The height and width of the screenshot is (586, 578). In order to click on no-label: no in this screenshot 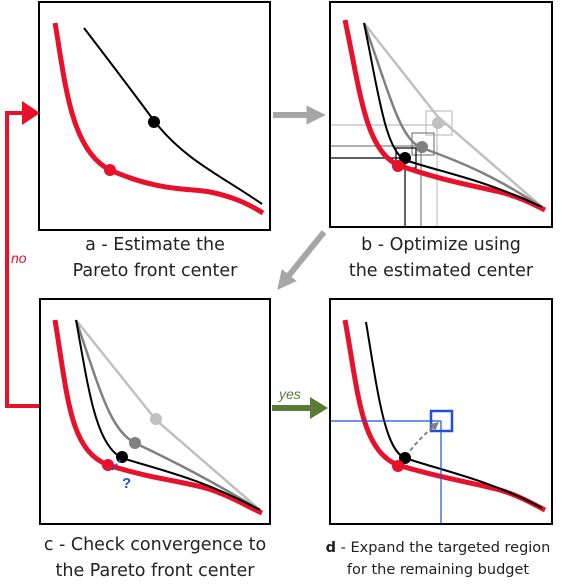, I will do `click(19, 258)`.